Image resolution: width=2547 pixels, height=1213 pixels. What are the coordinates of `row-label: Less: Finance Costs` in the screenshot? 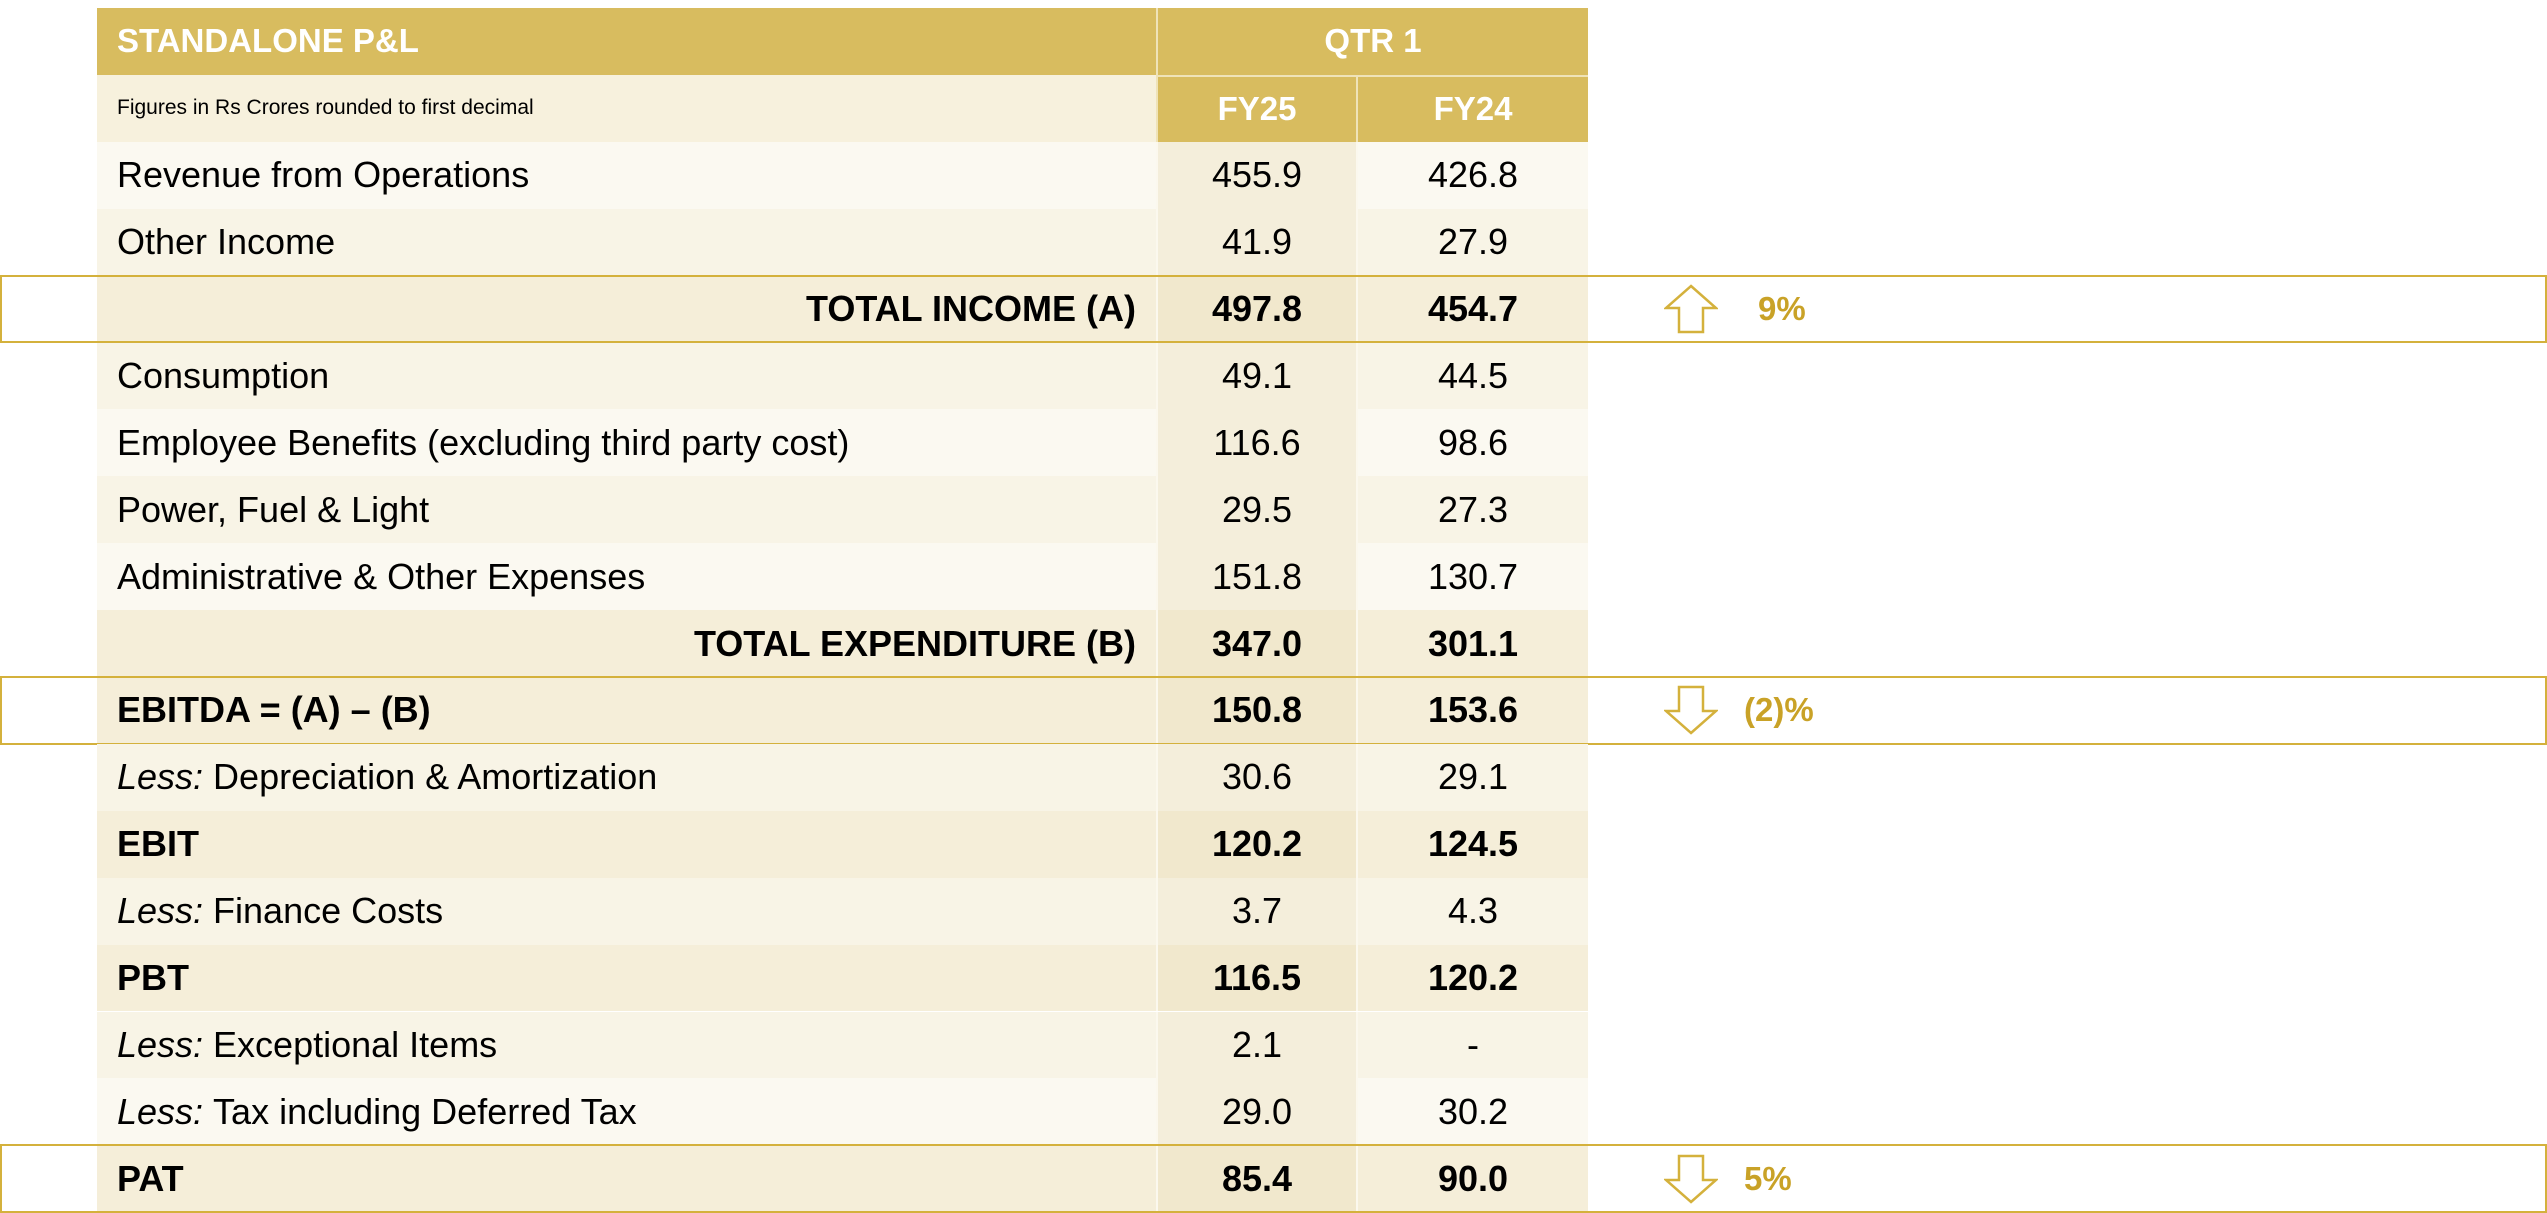 It's located at (626, 911).